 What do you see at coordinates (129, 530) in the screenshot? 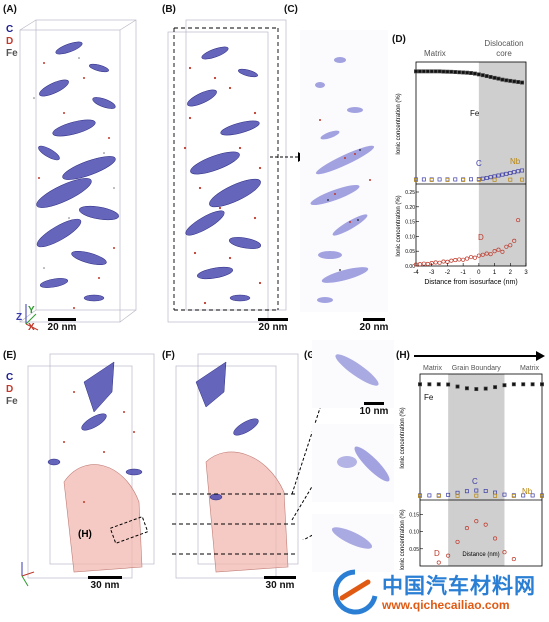
I see `roi-cylinder-e` at bounding box center [129, 530].